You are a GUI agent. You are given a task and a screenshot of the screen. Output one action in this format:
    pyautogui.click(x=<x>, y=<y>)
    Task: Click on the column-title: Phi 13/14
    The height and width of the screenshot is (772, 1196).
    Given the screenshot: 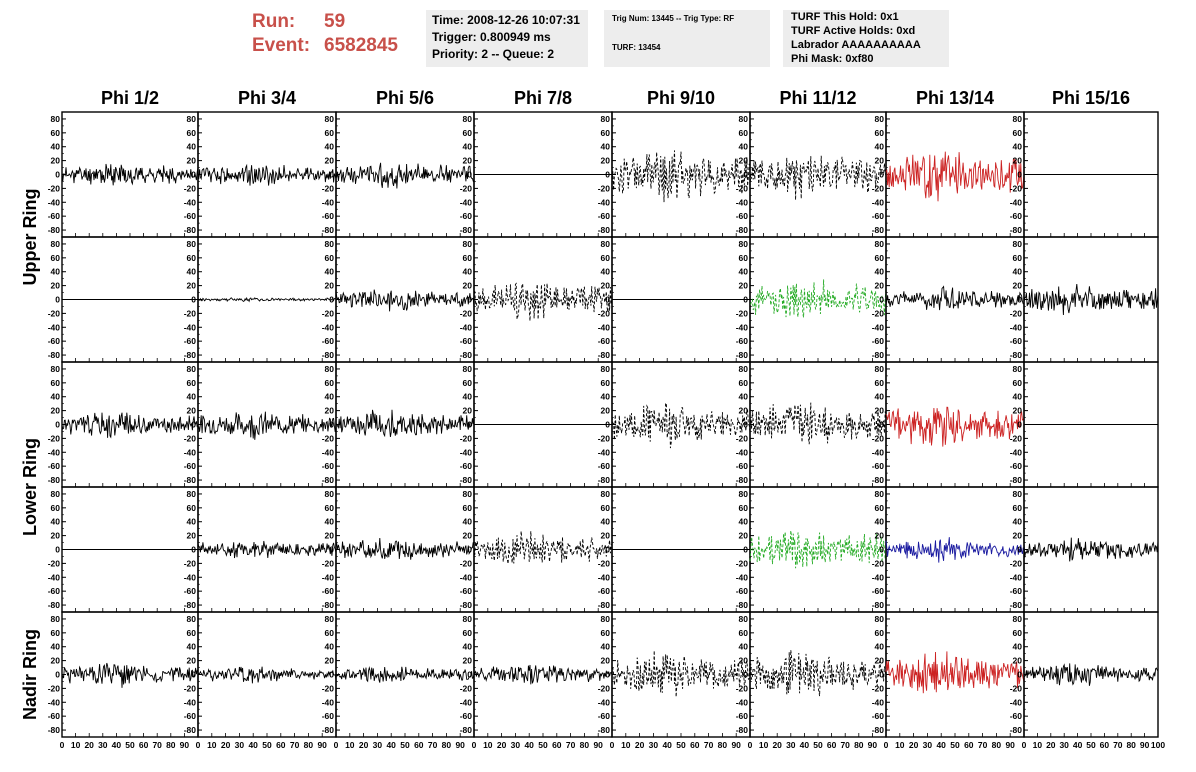 What is the action you would take?
    pyautogui.click(x=955, y=98)
    